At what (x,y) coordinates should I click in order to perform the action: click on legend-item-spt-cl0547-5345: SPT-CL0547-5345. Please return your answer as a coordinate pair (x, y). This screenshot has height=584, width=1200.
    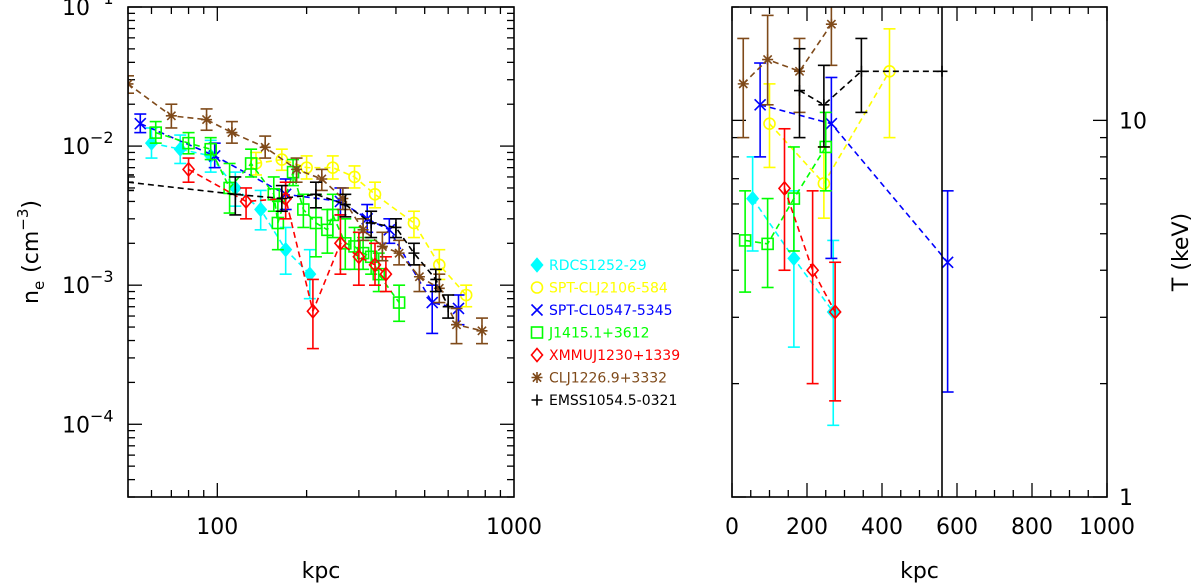
    Looking at the image, I should click on (601, 311).